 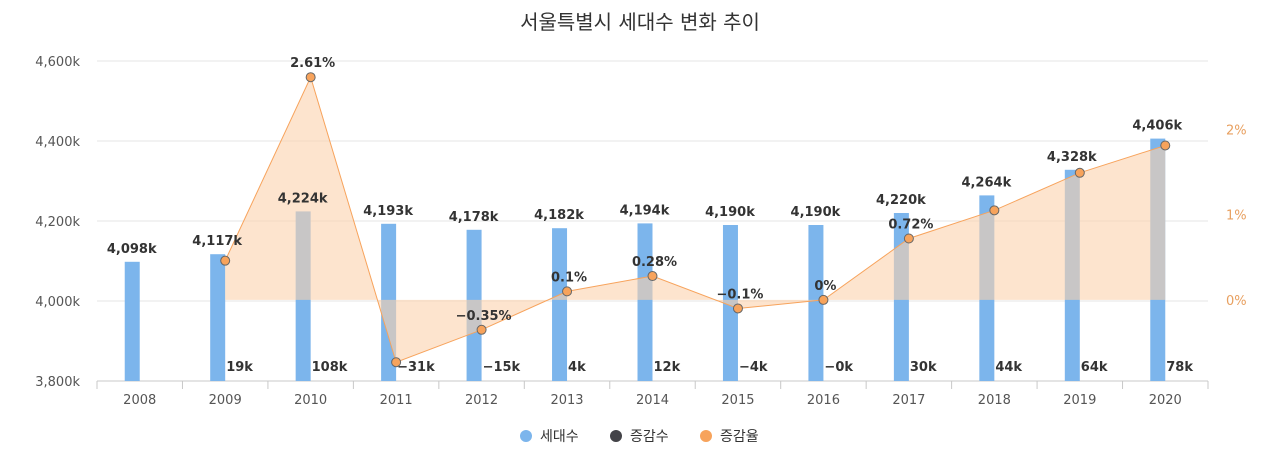 I want to click on y-right-tick-label: 1%, so click(x=1236, y=216).